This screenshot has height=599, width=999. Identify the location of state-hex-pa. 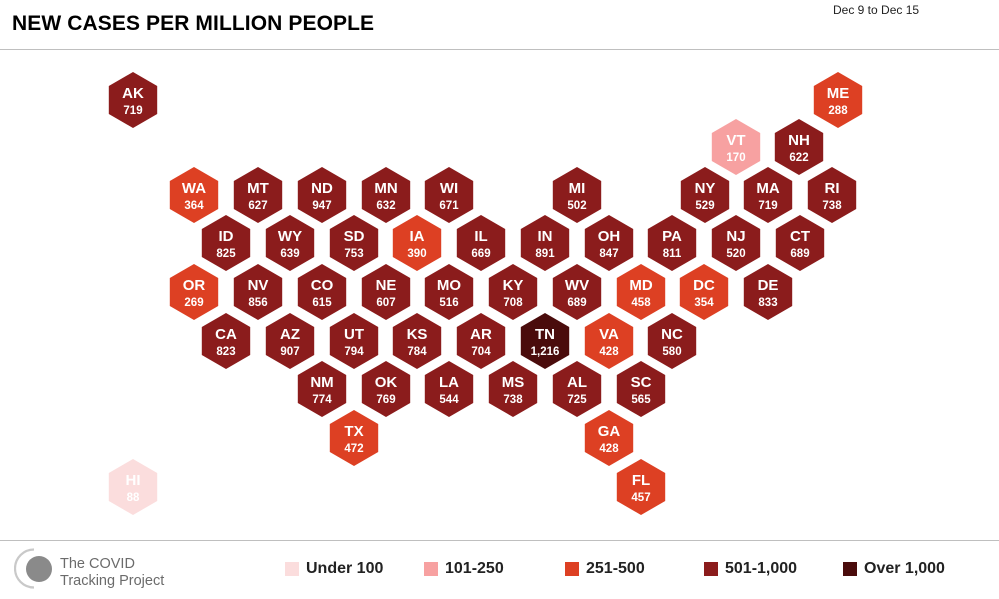
(672, 243).